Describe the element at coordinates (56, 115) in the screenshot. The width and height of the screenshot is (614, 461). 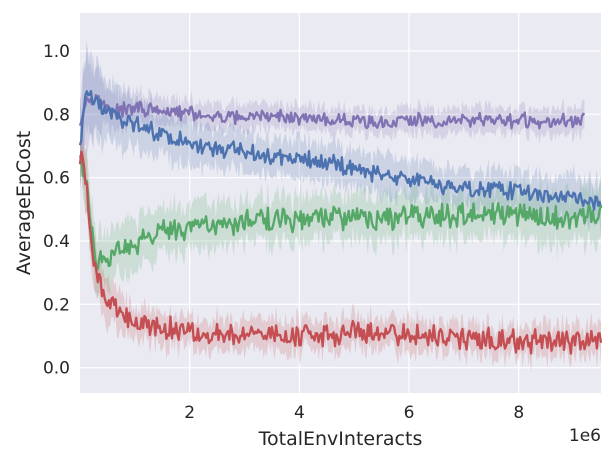
I see `y-tick-label: 0.8` at that location.